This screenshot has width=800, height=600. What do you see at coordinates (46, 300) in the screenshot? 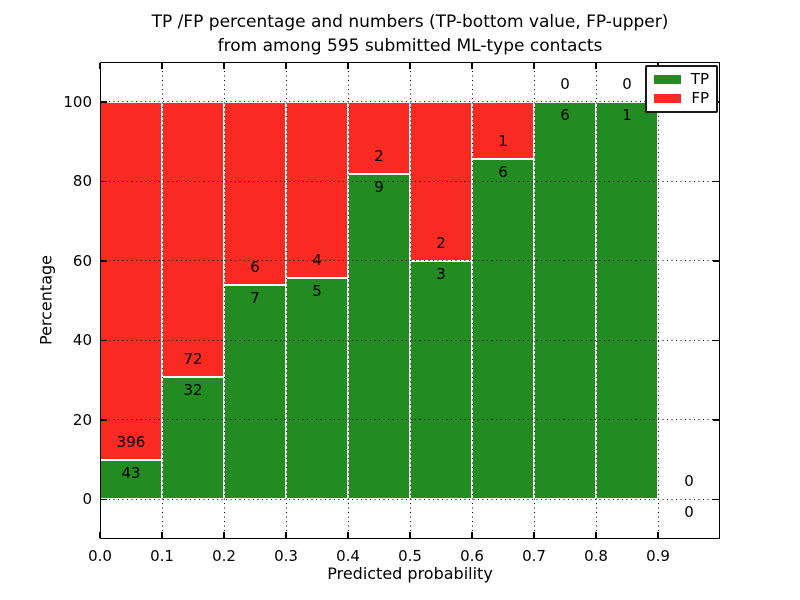
I see `y-axis-label: Percentage` at bounding box center [46, 300].